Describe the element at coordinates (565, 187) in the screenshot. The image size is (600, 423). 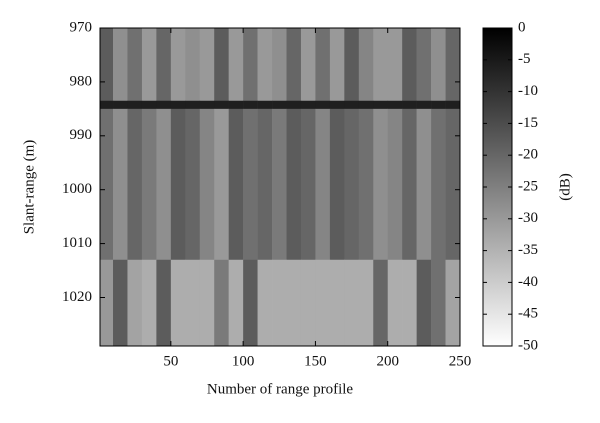
I see `colorbar-label: (dB)` at that location.